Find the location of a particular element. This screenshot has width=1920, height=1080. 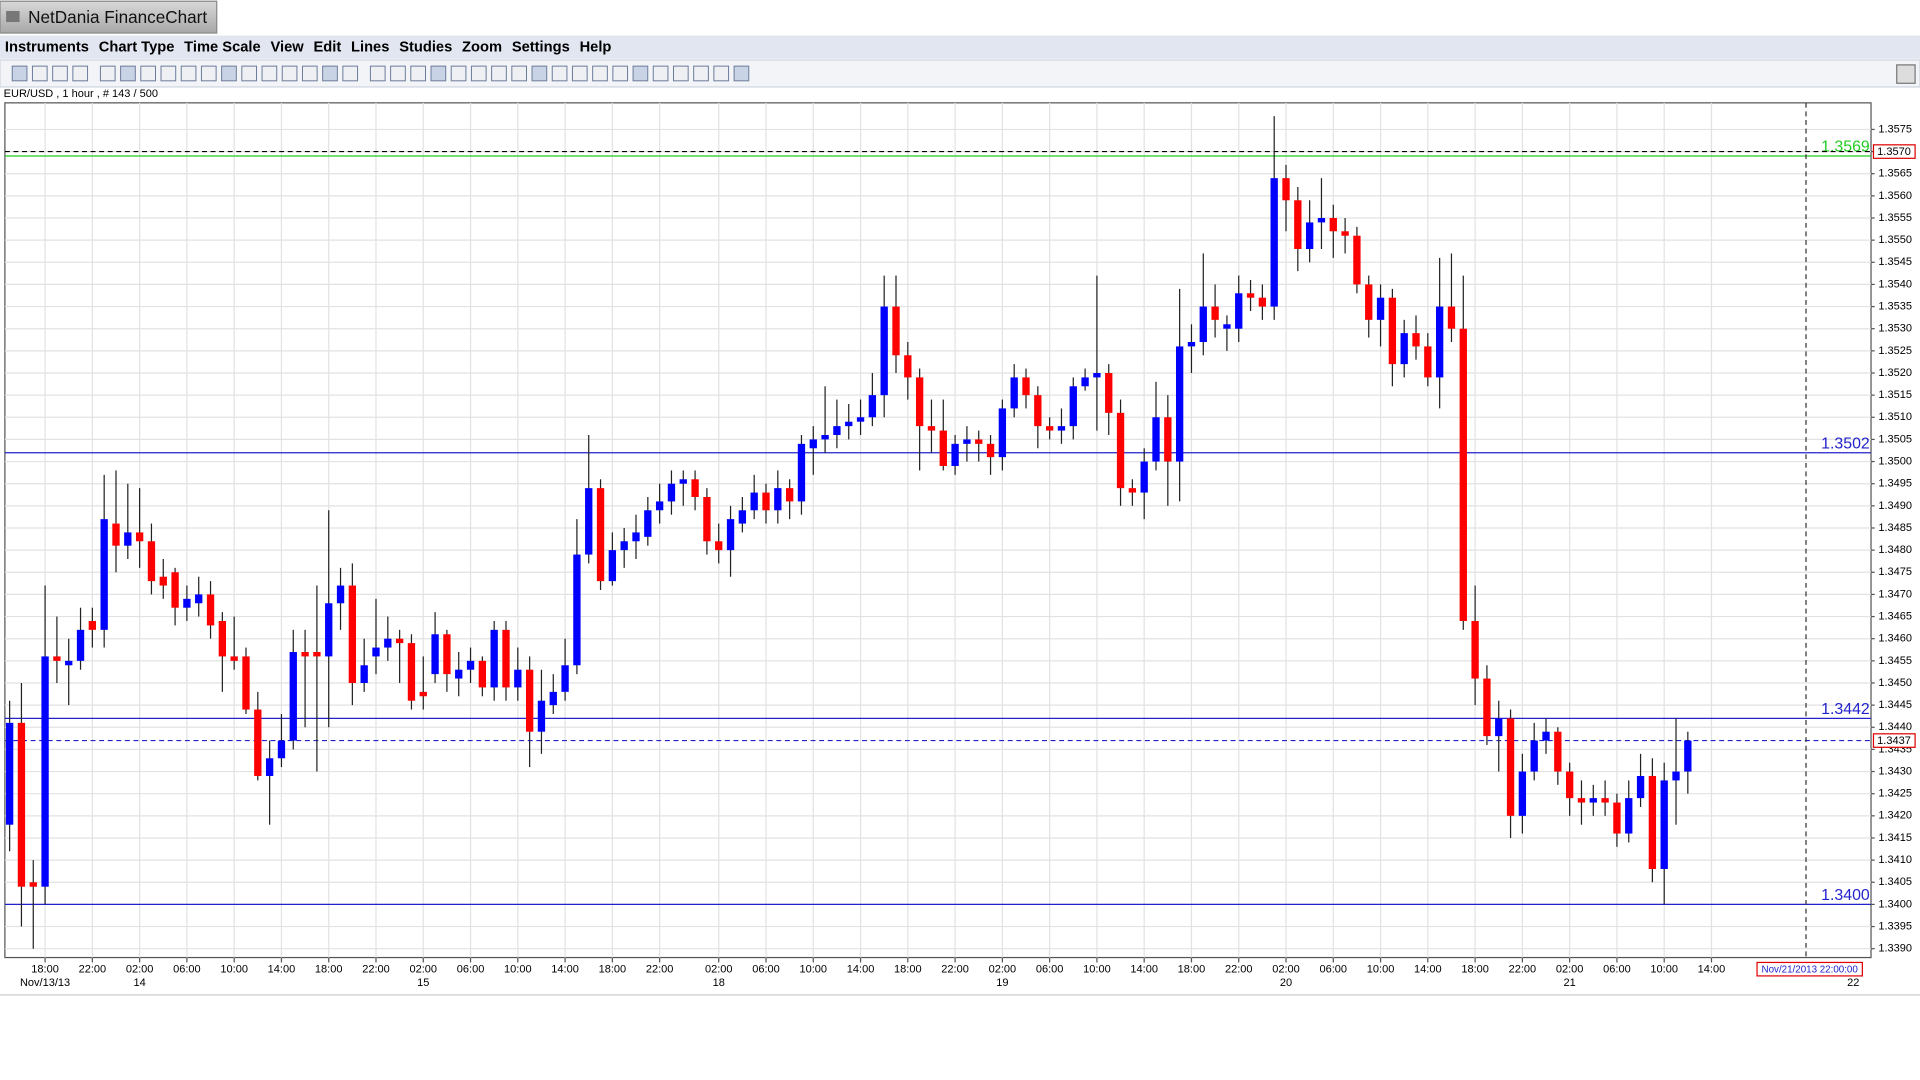

y-tick-label: 1.3455 is located at coordinates (1895, 661).